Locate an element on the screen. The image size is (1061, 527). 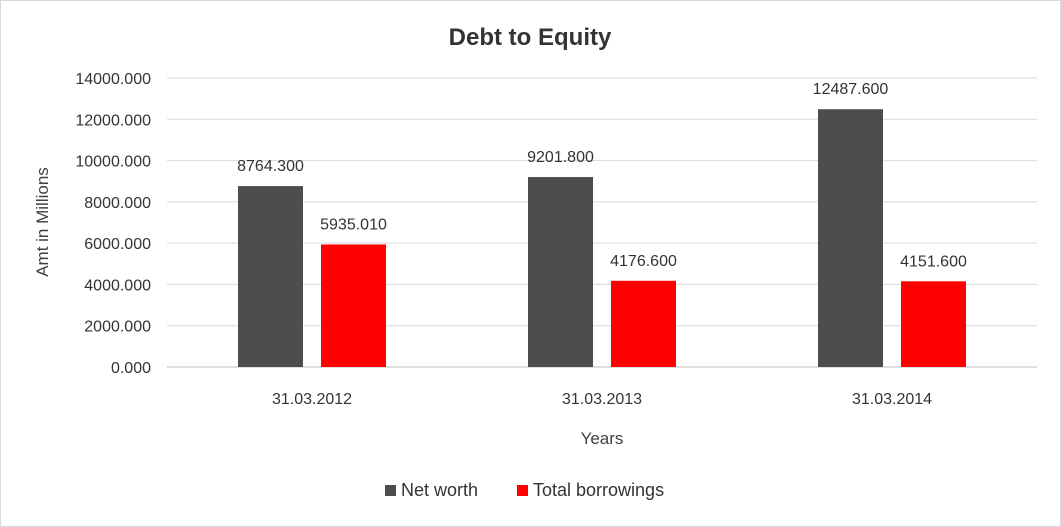
x-tick-label: 31.03.2013 is located at coordinates (602, 399).